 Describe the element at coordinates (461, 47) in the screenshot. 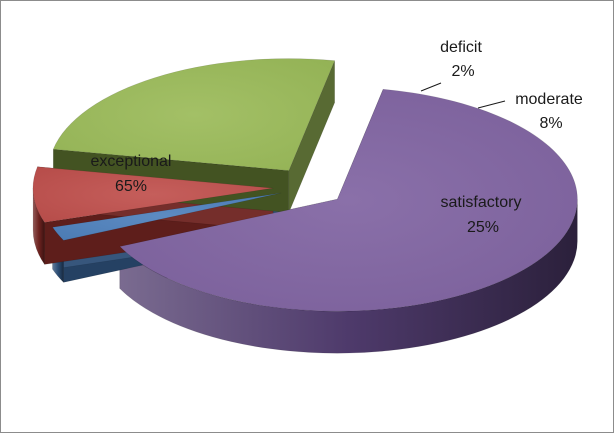

I see `data-label-deficit-category: deficit` at that location.